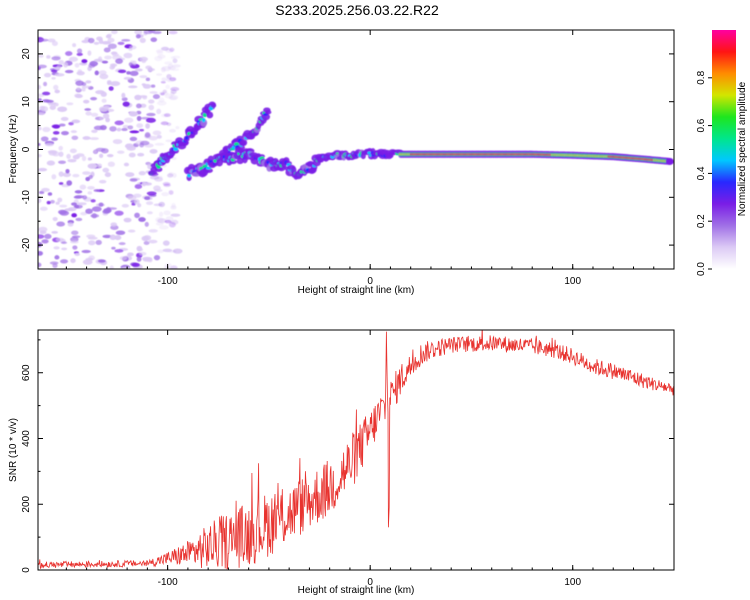  What do you see at coordinates (357, 10) in the screenshot?
I see `figure-title: S233.2025.256.03.22.R22` at bounding box center [357, 10].